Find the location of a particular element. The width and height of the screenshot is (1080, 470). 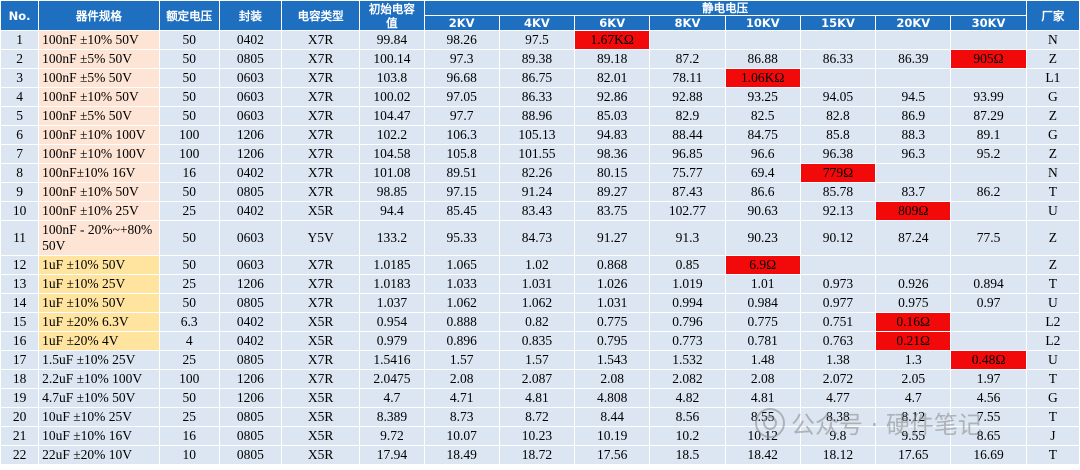

esd-value-cell: 2.087 is located at coordinates (537, 379).